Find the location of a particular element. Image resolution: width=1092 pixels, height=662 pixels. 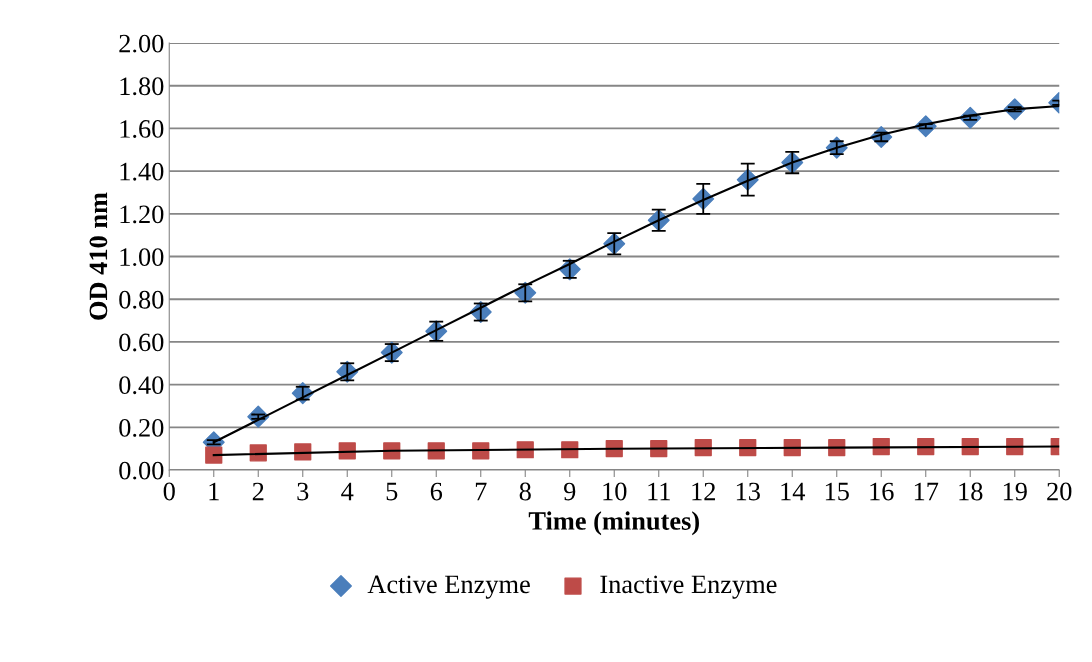

x-tick-label: 5 is located at coordinates (392, 491).